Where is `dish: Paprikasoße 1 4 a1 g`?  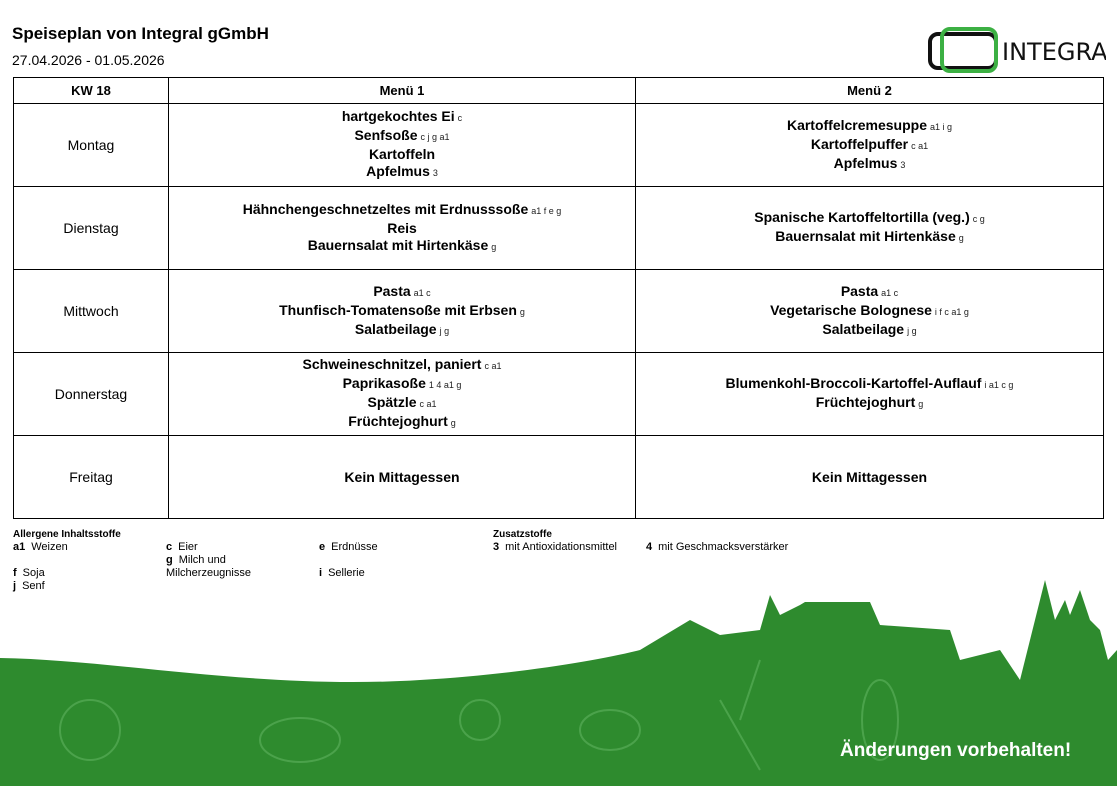
dish: Paprikasoße 1 4 a1 g is located at coordinates (402, 384).